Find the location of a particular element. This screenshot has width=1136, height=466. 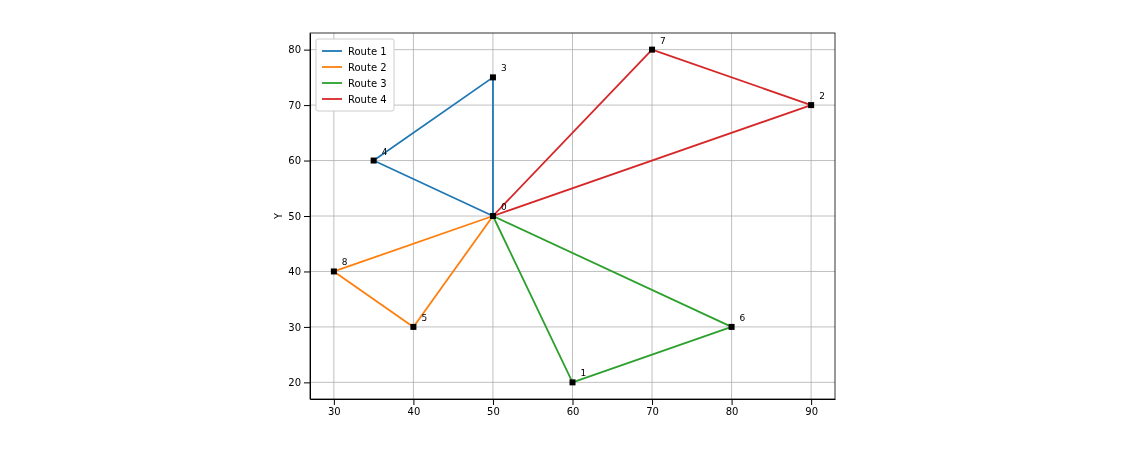

legend-label: Route 1 is located at coordinates (367, 51).